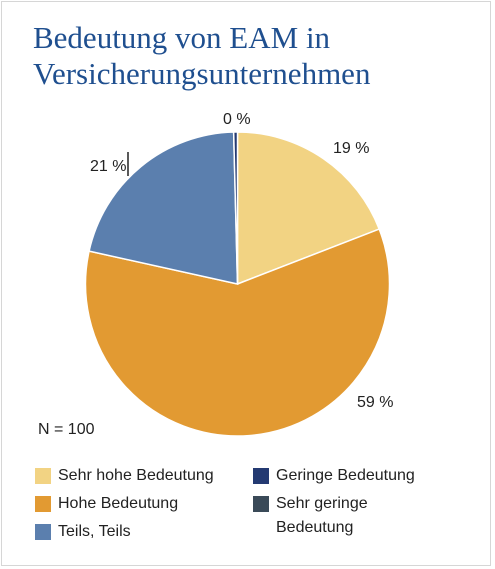 This screenshot has width=495, height=569. Describe the element at coordinates (43, 476) in the screenshot. I see `legend-swatch-sehr-hohe` at that location.